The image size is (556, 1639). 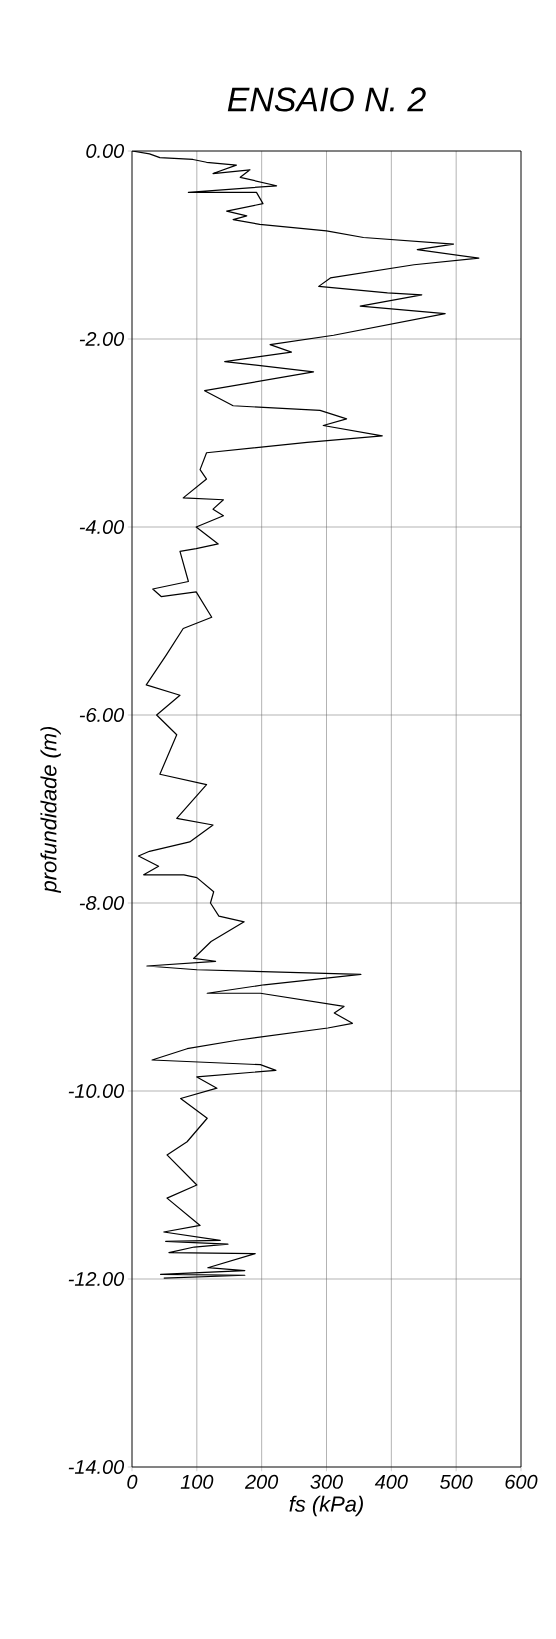 I want to click on y-tick-label: -10.00, so click(x=96, y=1091).